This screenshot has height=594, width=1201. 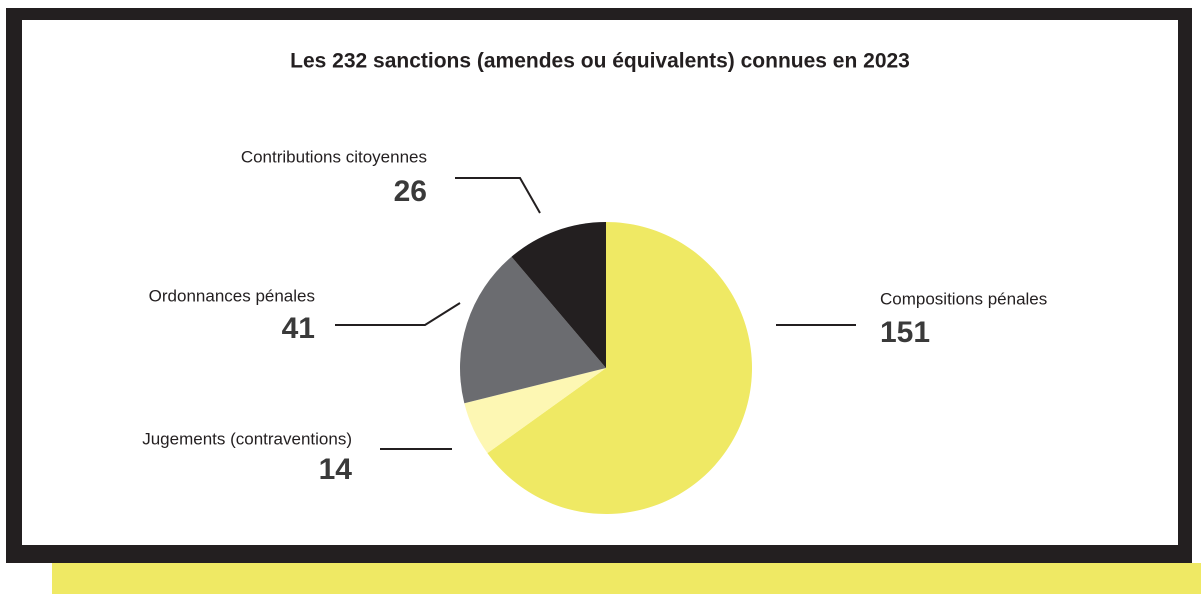 What do you see at coordinates (247, 438) in the screenshot?
I see `slice-label: Jugements (contraventions)` at bounding box center [247, 438].